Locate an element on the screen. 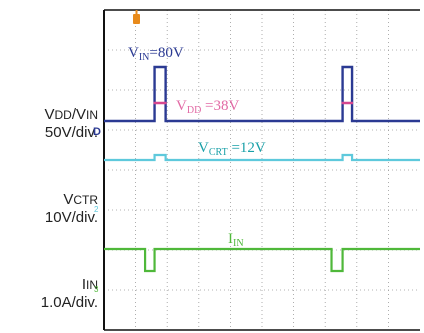  vin-annotation: VIN=80V is located at coordinates (156, 54).